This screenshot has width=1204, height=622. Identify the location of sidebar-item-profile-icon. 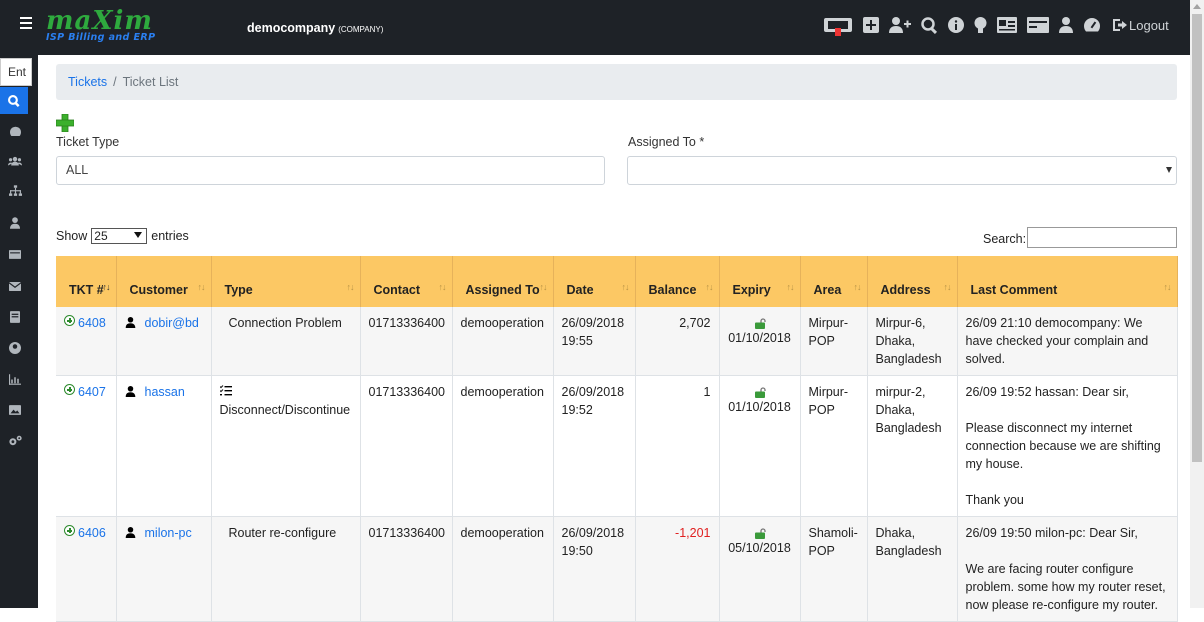
(15, 348).